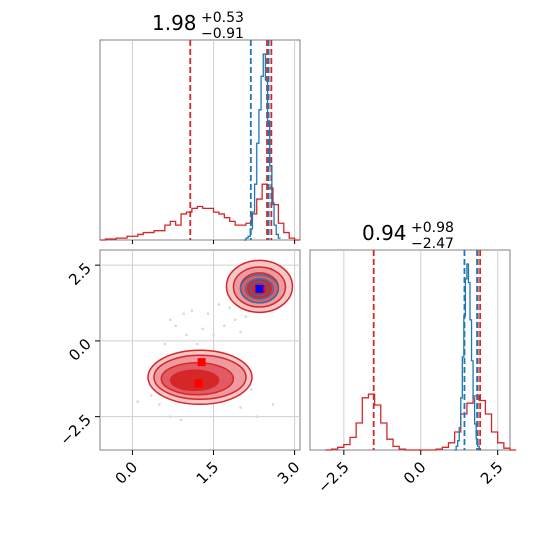 The height and width of the screenshot is (550, 550). What do you see at coordinates (432, 244) in the screenshot?
I see `title-param-2-minus: −2.47` at bounding box center [432, 244].